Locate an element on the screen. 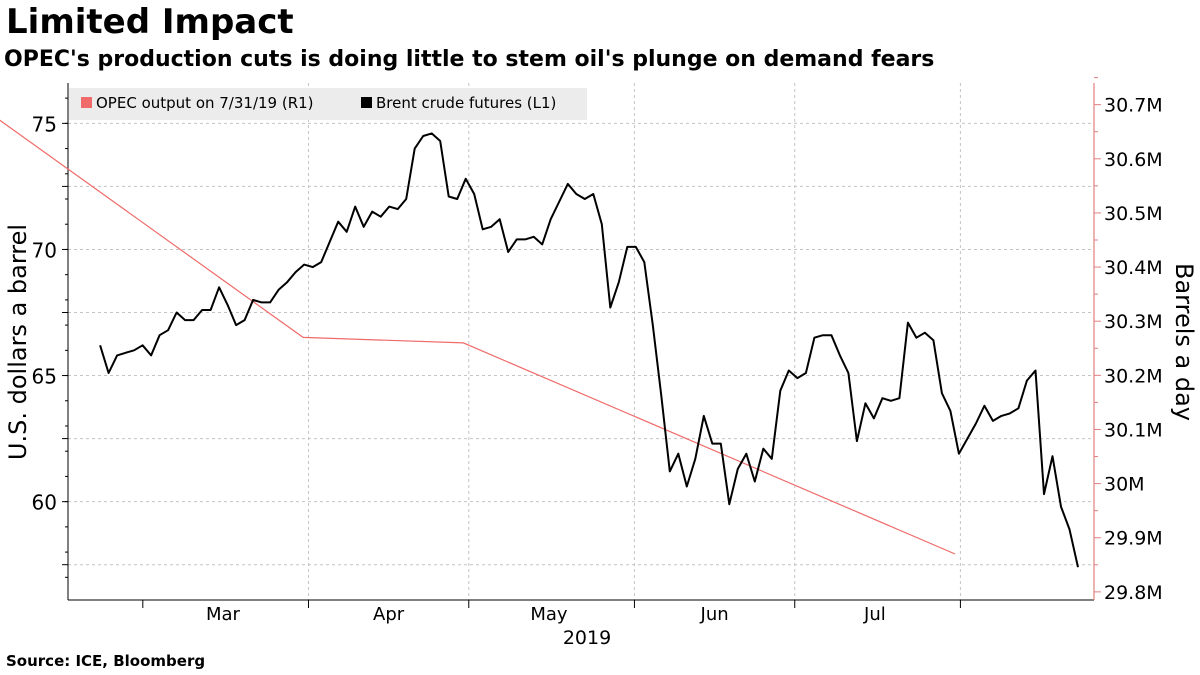  legend-background is located at coordinates (328, 104).